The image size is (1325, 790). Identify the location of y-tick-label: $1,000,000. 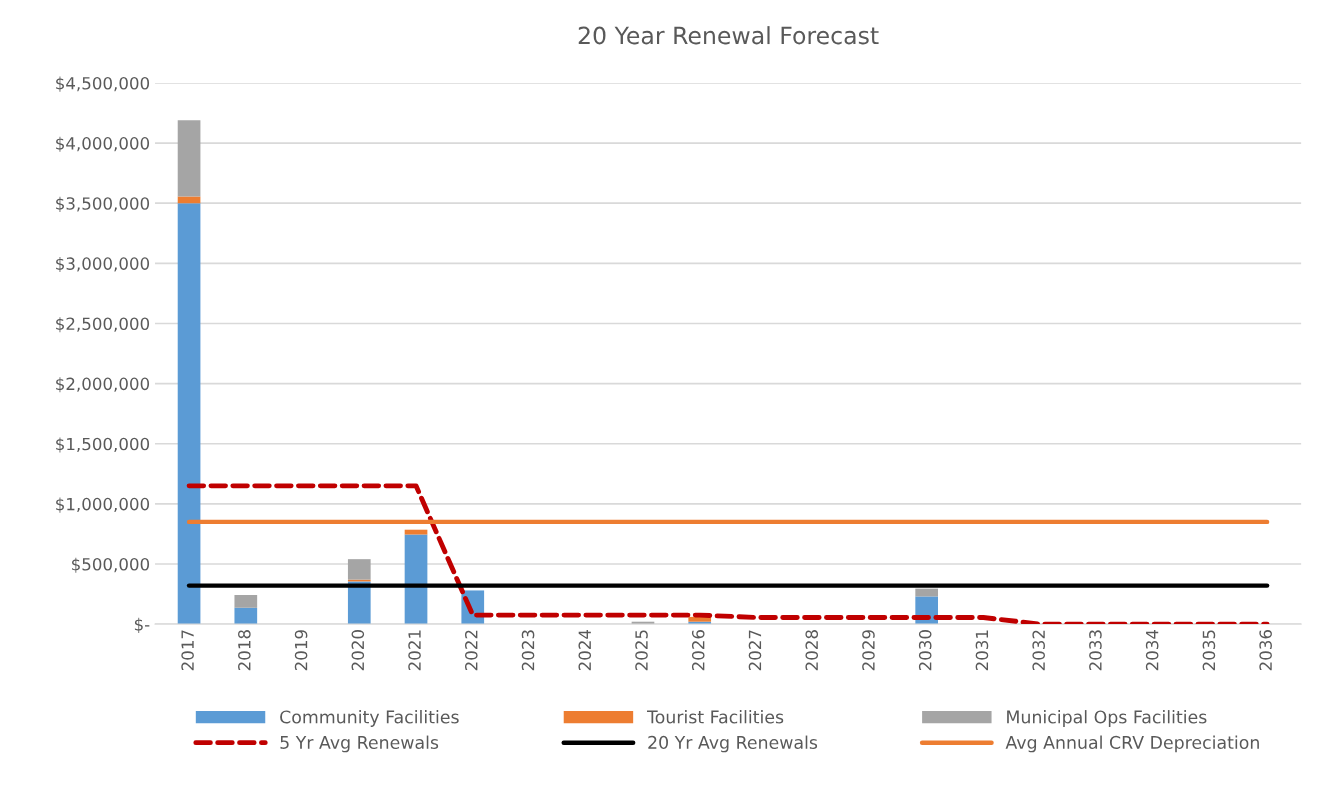
(103, 505).